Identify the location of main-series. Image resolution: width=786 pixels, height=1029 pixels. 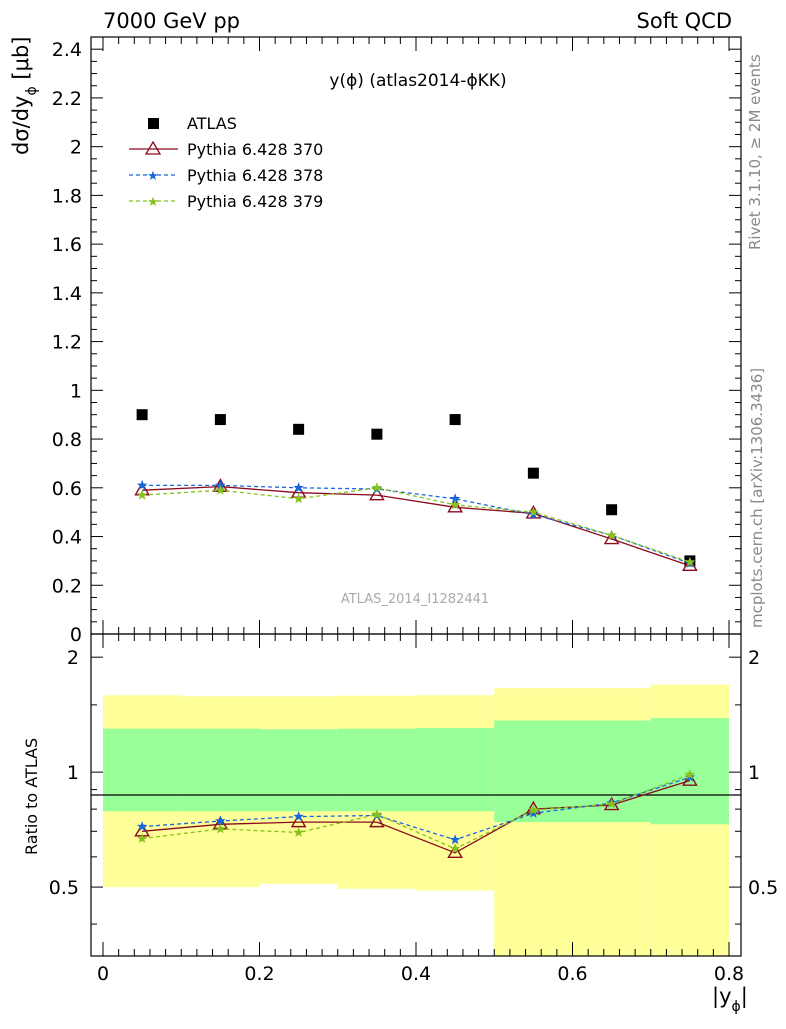
(416, 490).